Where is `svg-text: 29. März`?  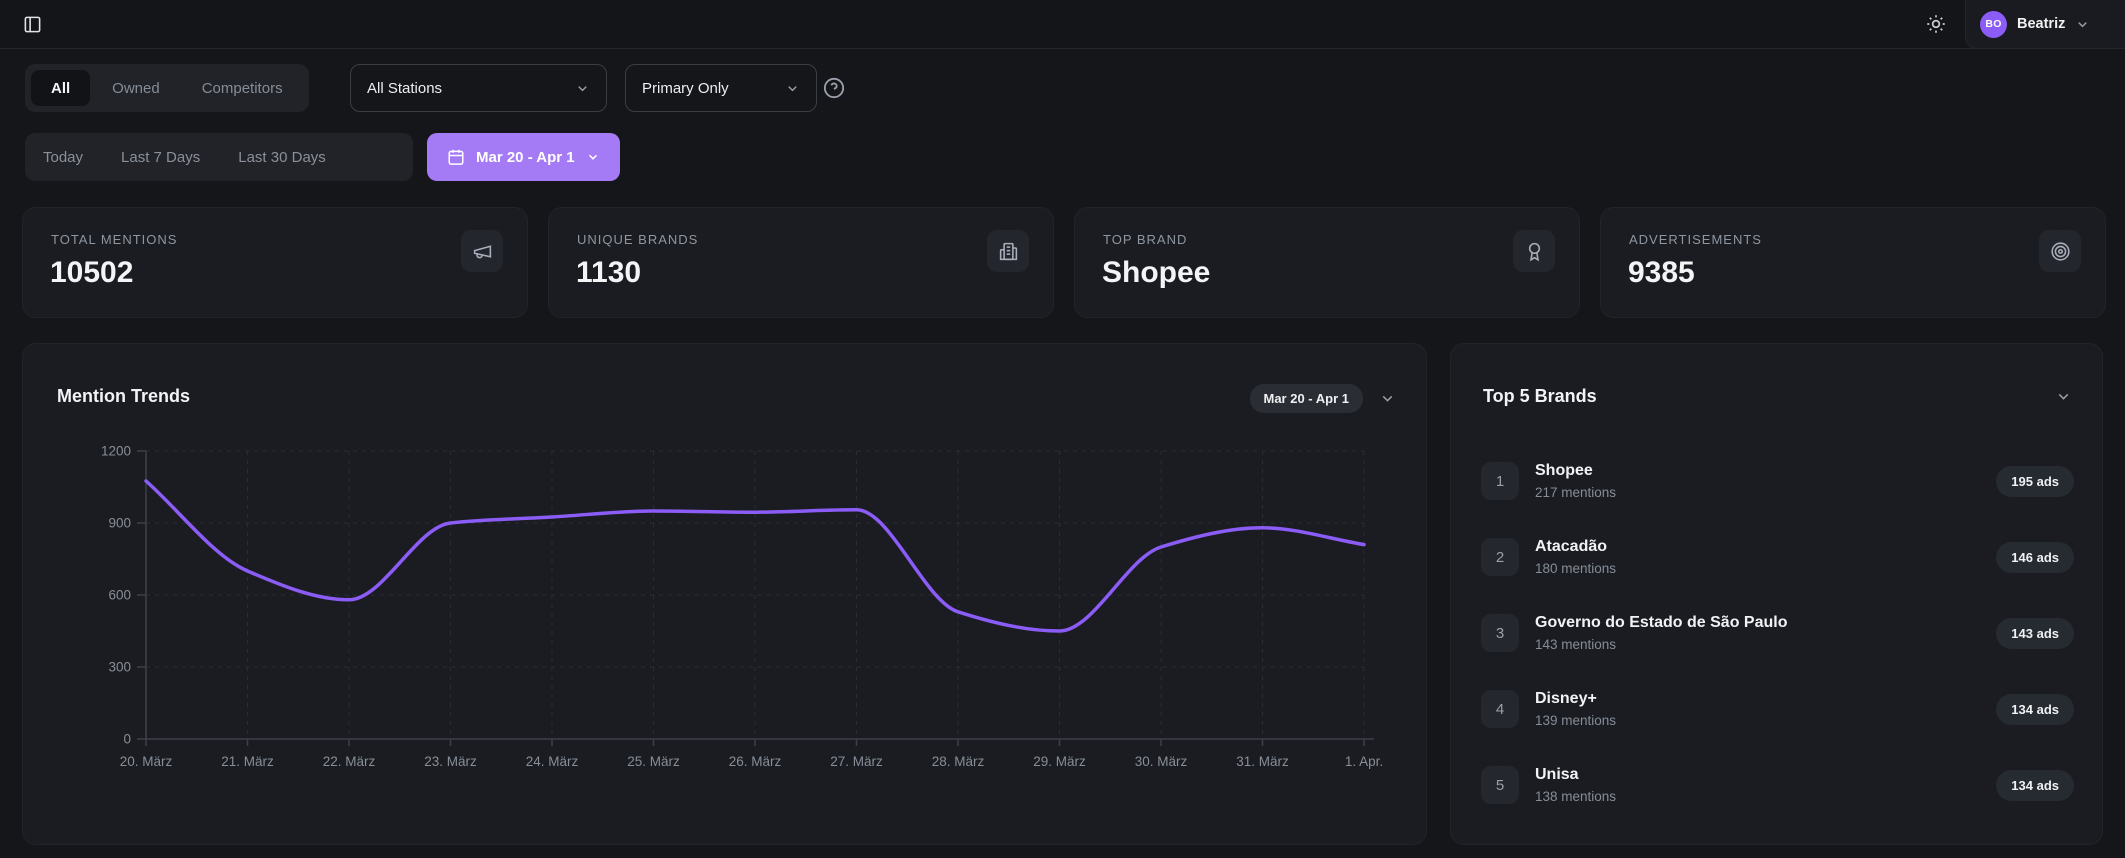 svg-text: 29. März is located at coordinates (1059, 761).